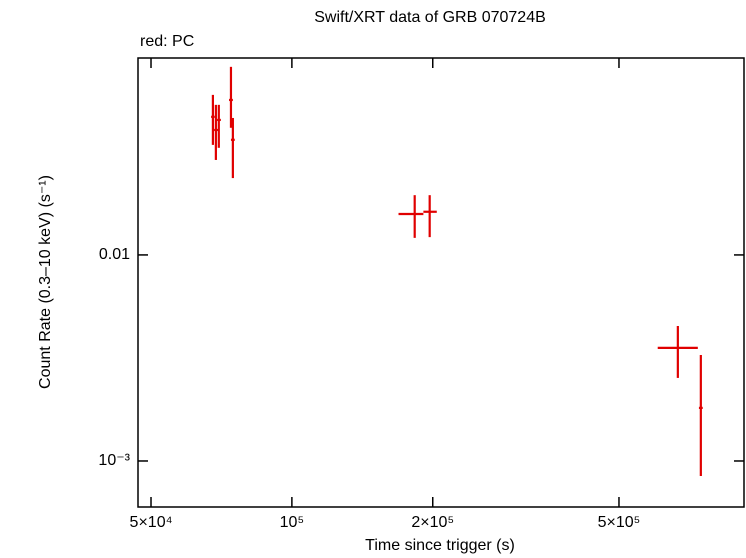 This screenshot has height=558, width=746. Describe the element at coordinates (292, 522) in the screenshot. I see `x-tick-label: 10⁵` at that location.